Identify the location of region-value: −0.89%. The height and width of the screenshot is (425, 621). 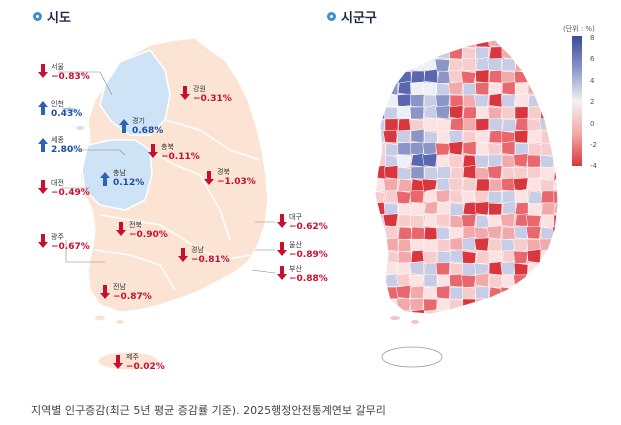
(308, 255).